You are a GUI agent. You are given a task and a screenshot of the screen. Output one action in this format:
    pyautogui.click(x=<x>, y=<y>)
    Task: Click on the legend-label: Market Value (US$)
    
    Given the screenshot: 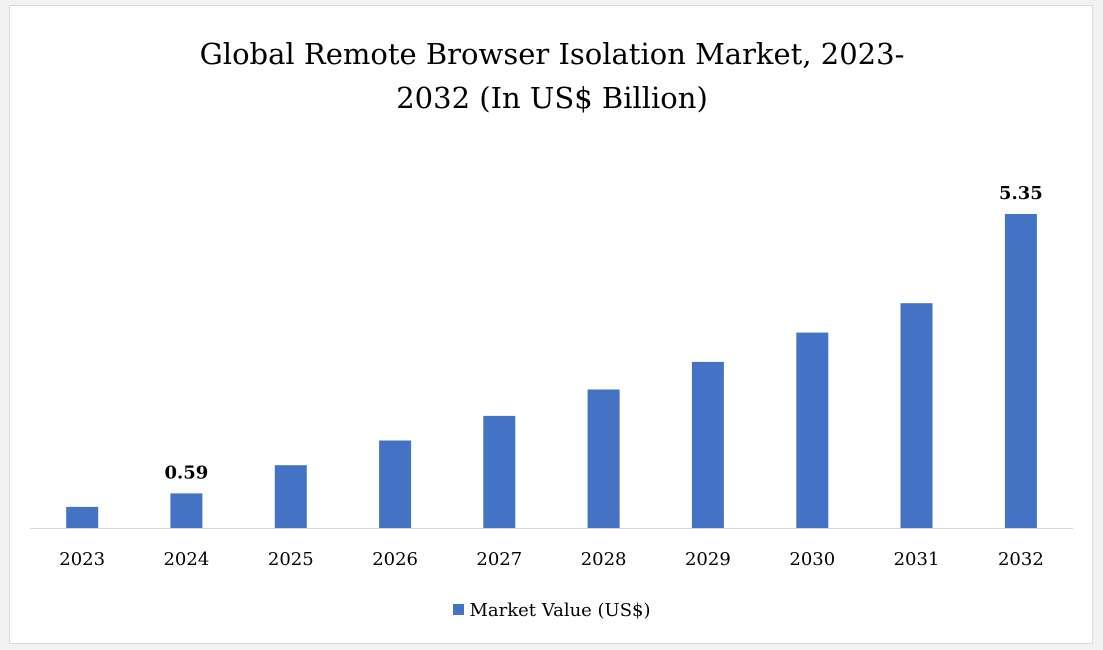 What is the action you would take?
    pyautogui.click(x=560, y=610)
    